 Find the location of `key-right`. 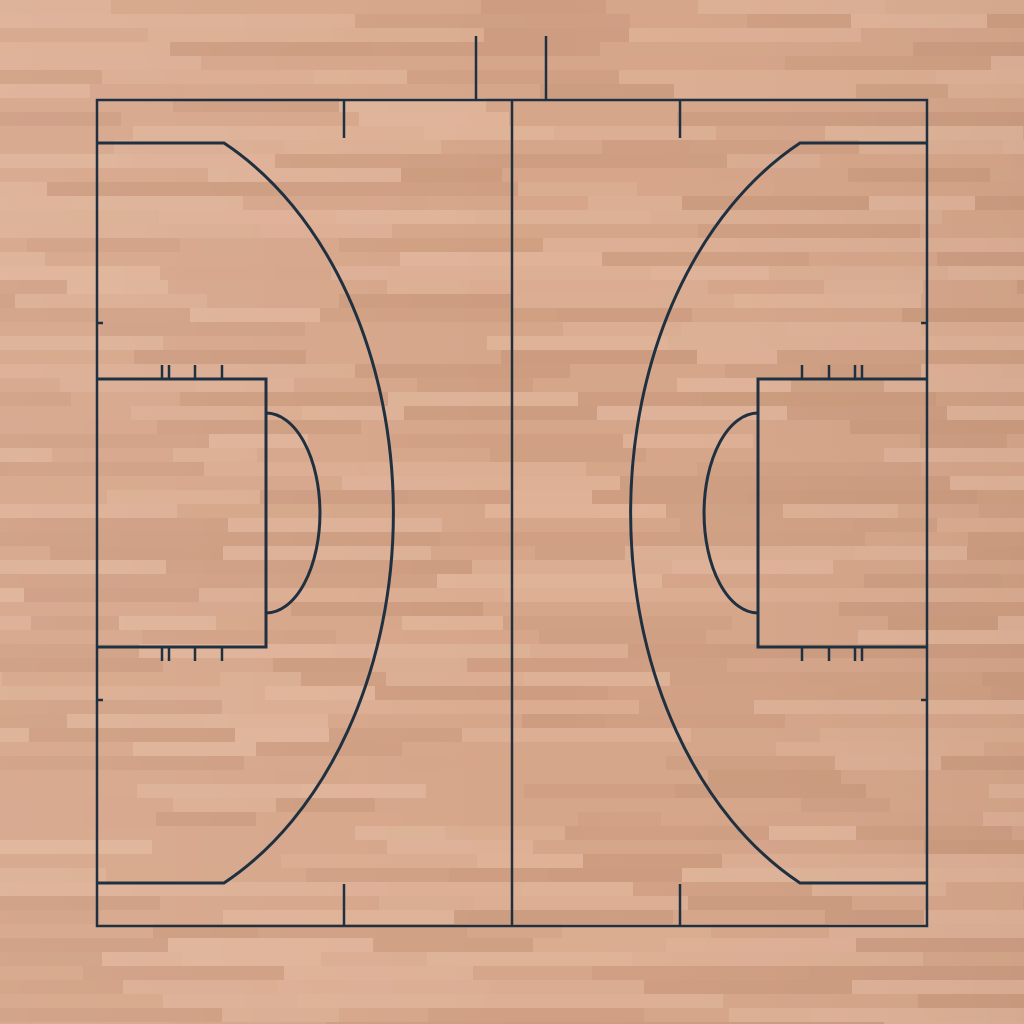

key-right is located at coordinates (841, 513).